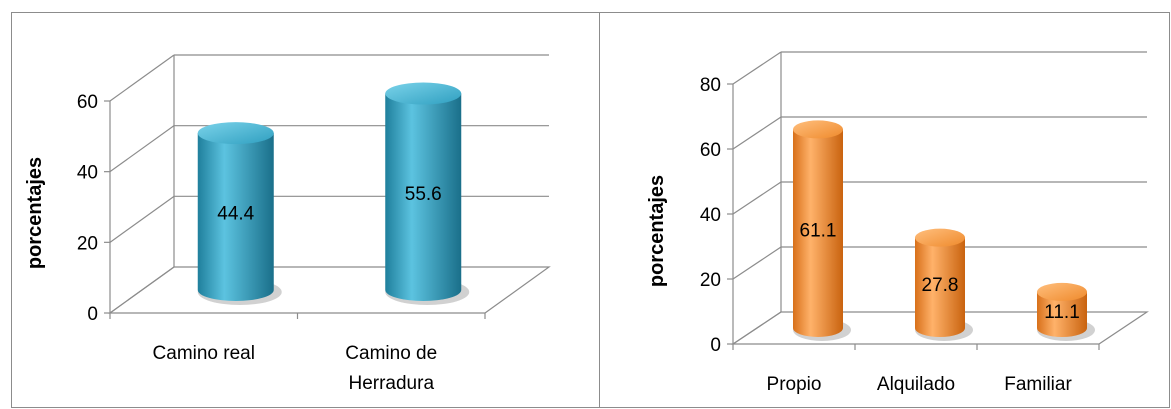 The width and height of the screenshot is (1171, 409). What do you see at coordinates (916, 384) in the screenshot?
I see `x-category-label: Alquilado` at bounding box center [916, 384].